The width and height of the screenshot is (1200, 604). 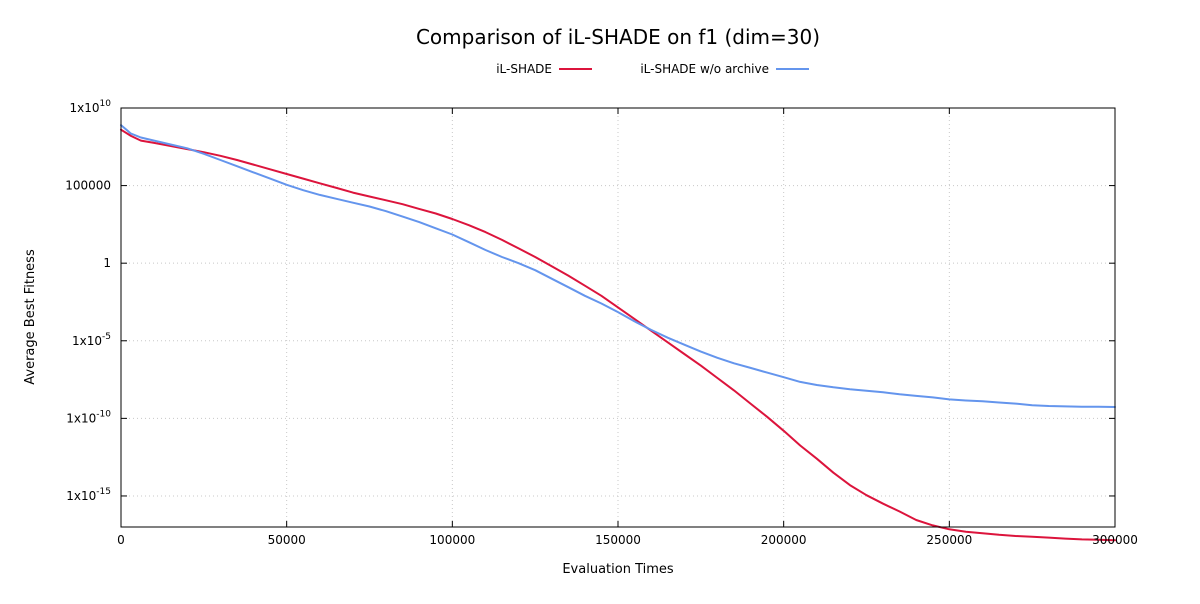 I want to click on x-tick-labels: 0 50000 100000 150000 200000 250000 300000, so click(x=627, y=540).